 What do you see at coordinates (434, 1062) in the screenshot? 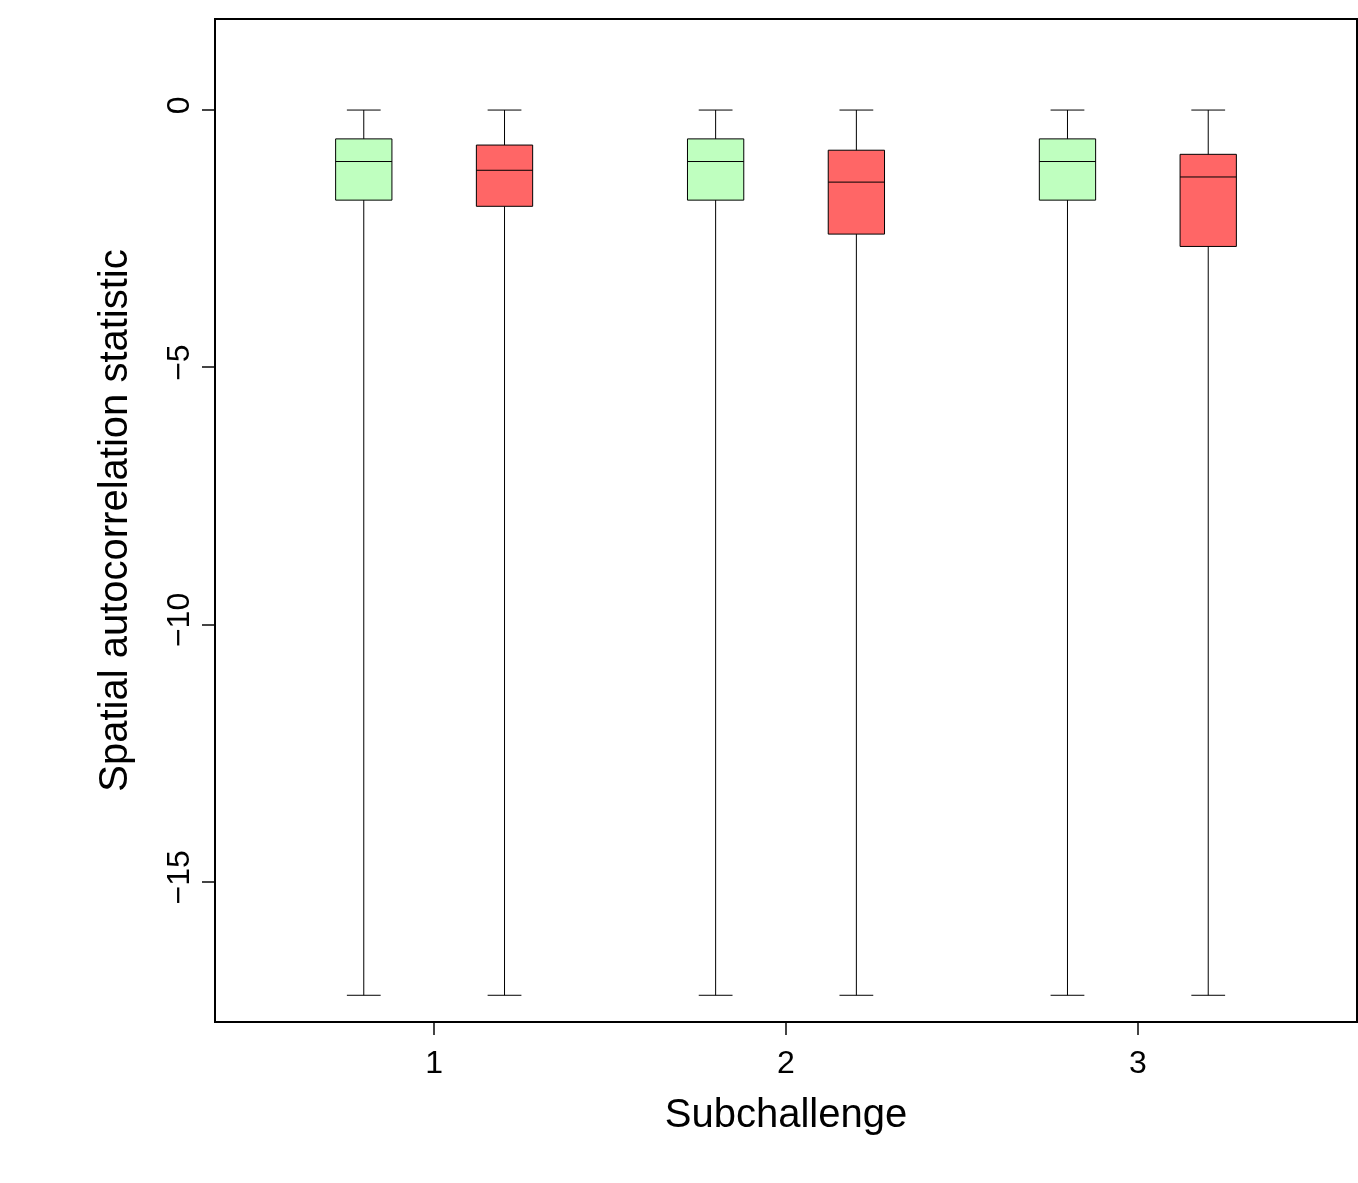
I see `x-tick-label: 1` at bounding box center [434, 1062].